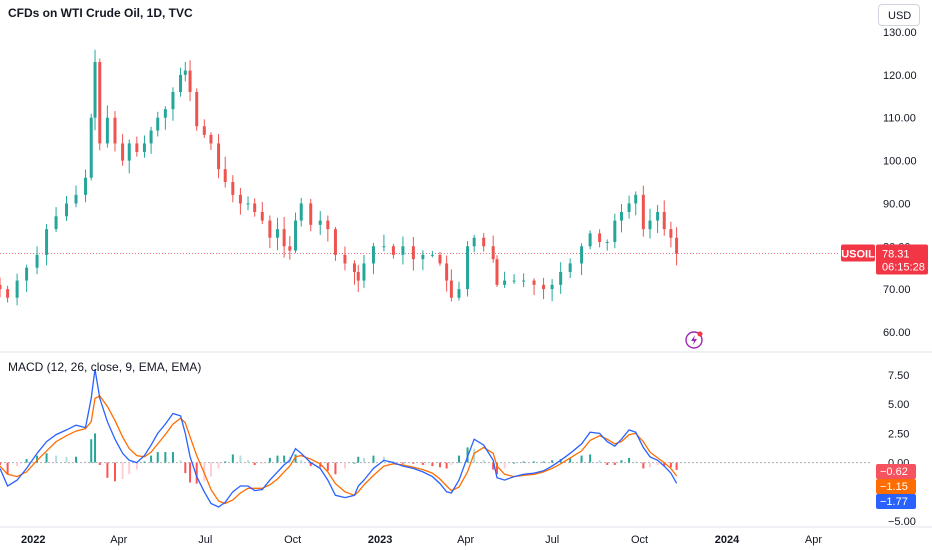  What do you see at coordinates (105, 367) in the screenshot?
I see `macd-title: MACD (12, 26, close, 9, EMA, EMA)` at bounding box center [105, 367].